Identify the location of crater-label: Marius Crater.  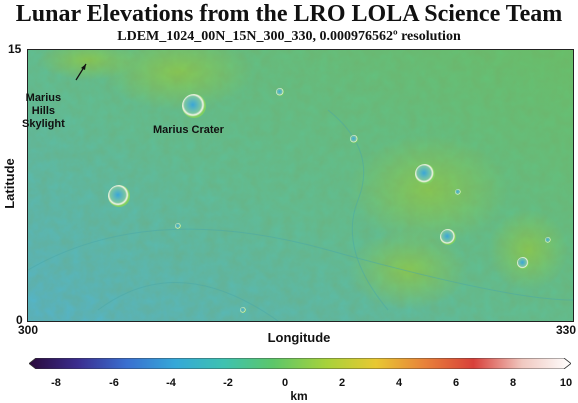
(188, 130).